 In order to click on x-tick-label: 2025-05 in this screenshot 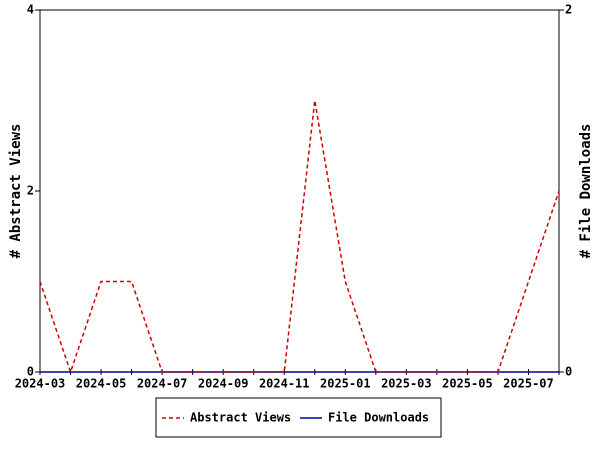, I will do `click(467, 384)`.